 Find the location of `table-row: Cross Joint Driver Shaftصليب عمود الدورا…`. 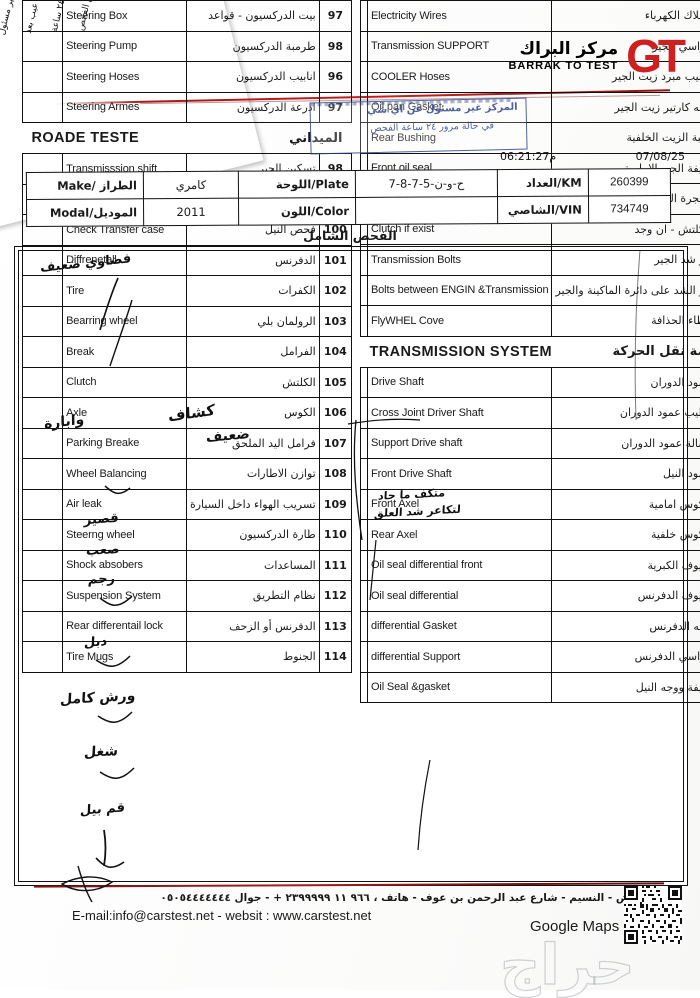

table-row: Cross Joint Driver Shaftصليب عمود الدورا… is located at coordinates (530, 413).